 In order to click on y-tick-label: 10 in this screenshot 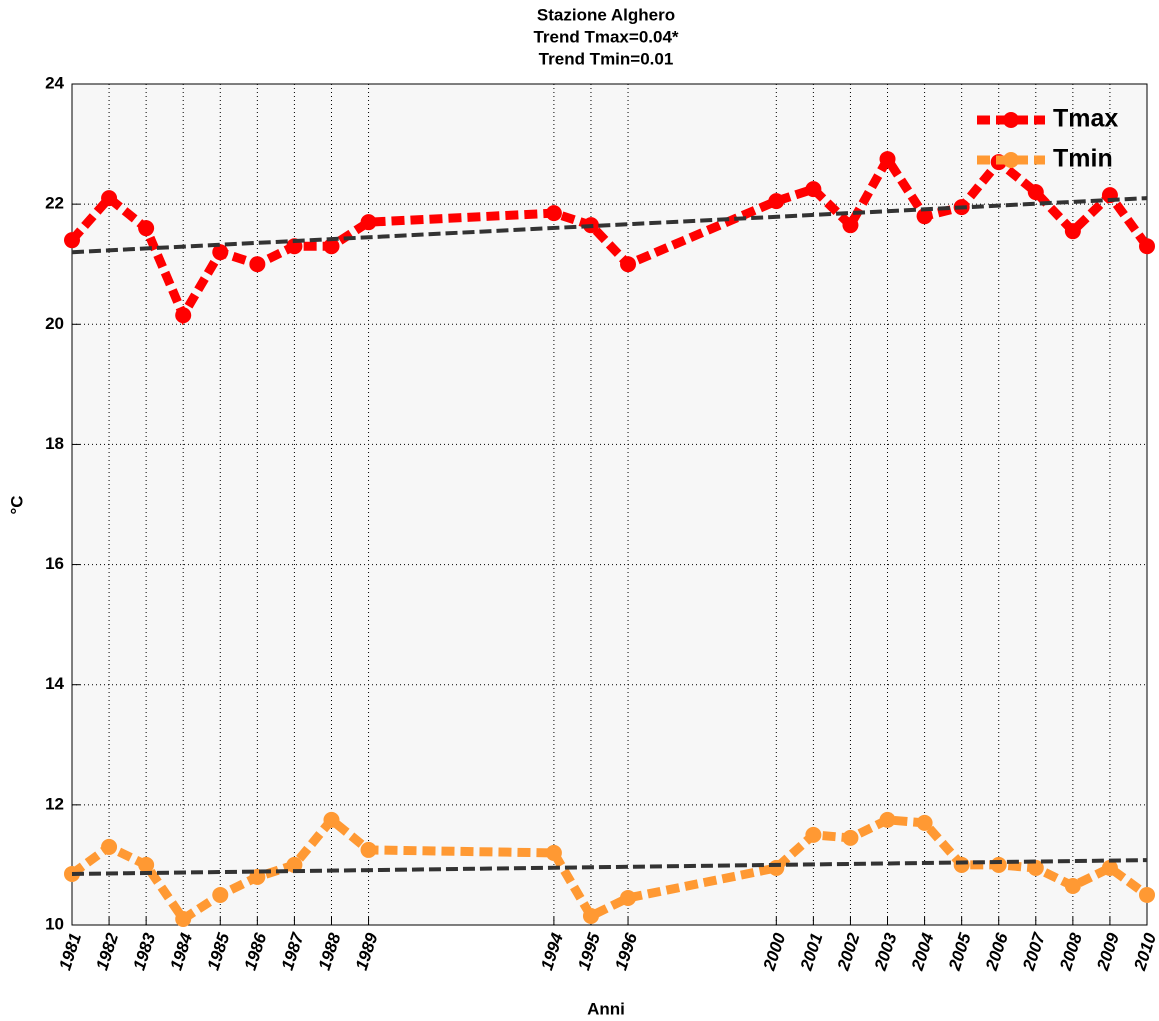, I will do `click(54, 923)`.